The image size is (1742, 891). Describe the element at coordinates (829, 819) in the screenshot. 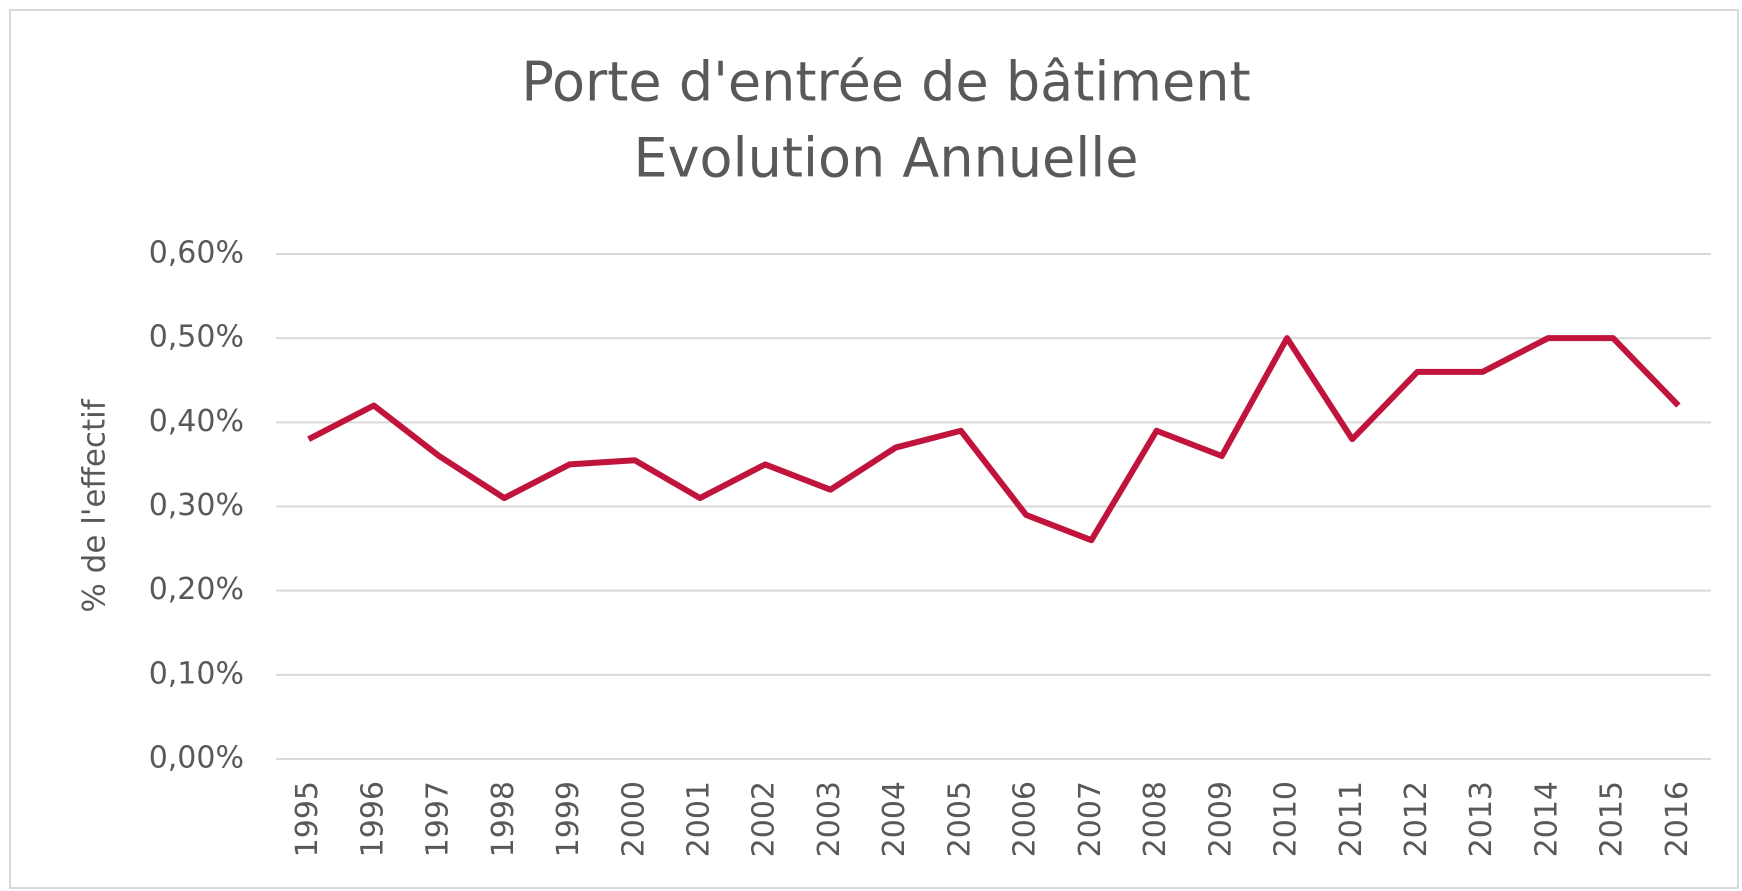

I see `x-tick-label: 2003` at that location.